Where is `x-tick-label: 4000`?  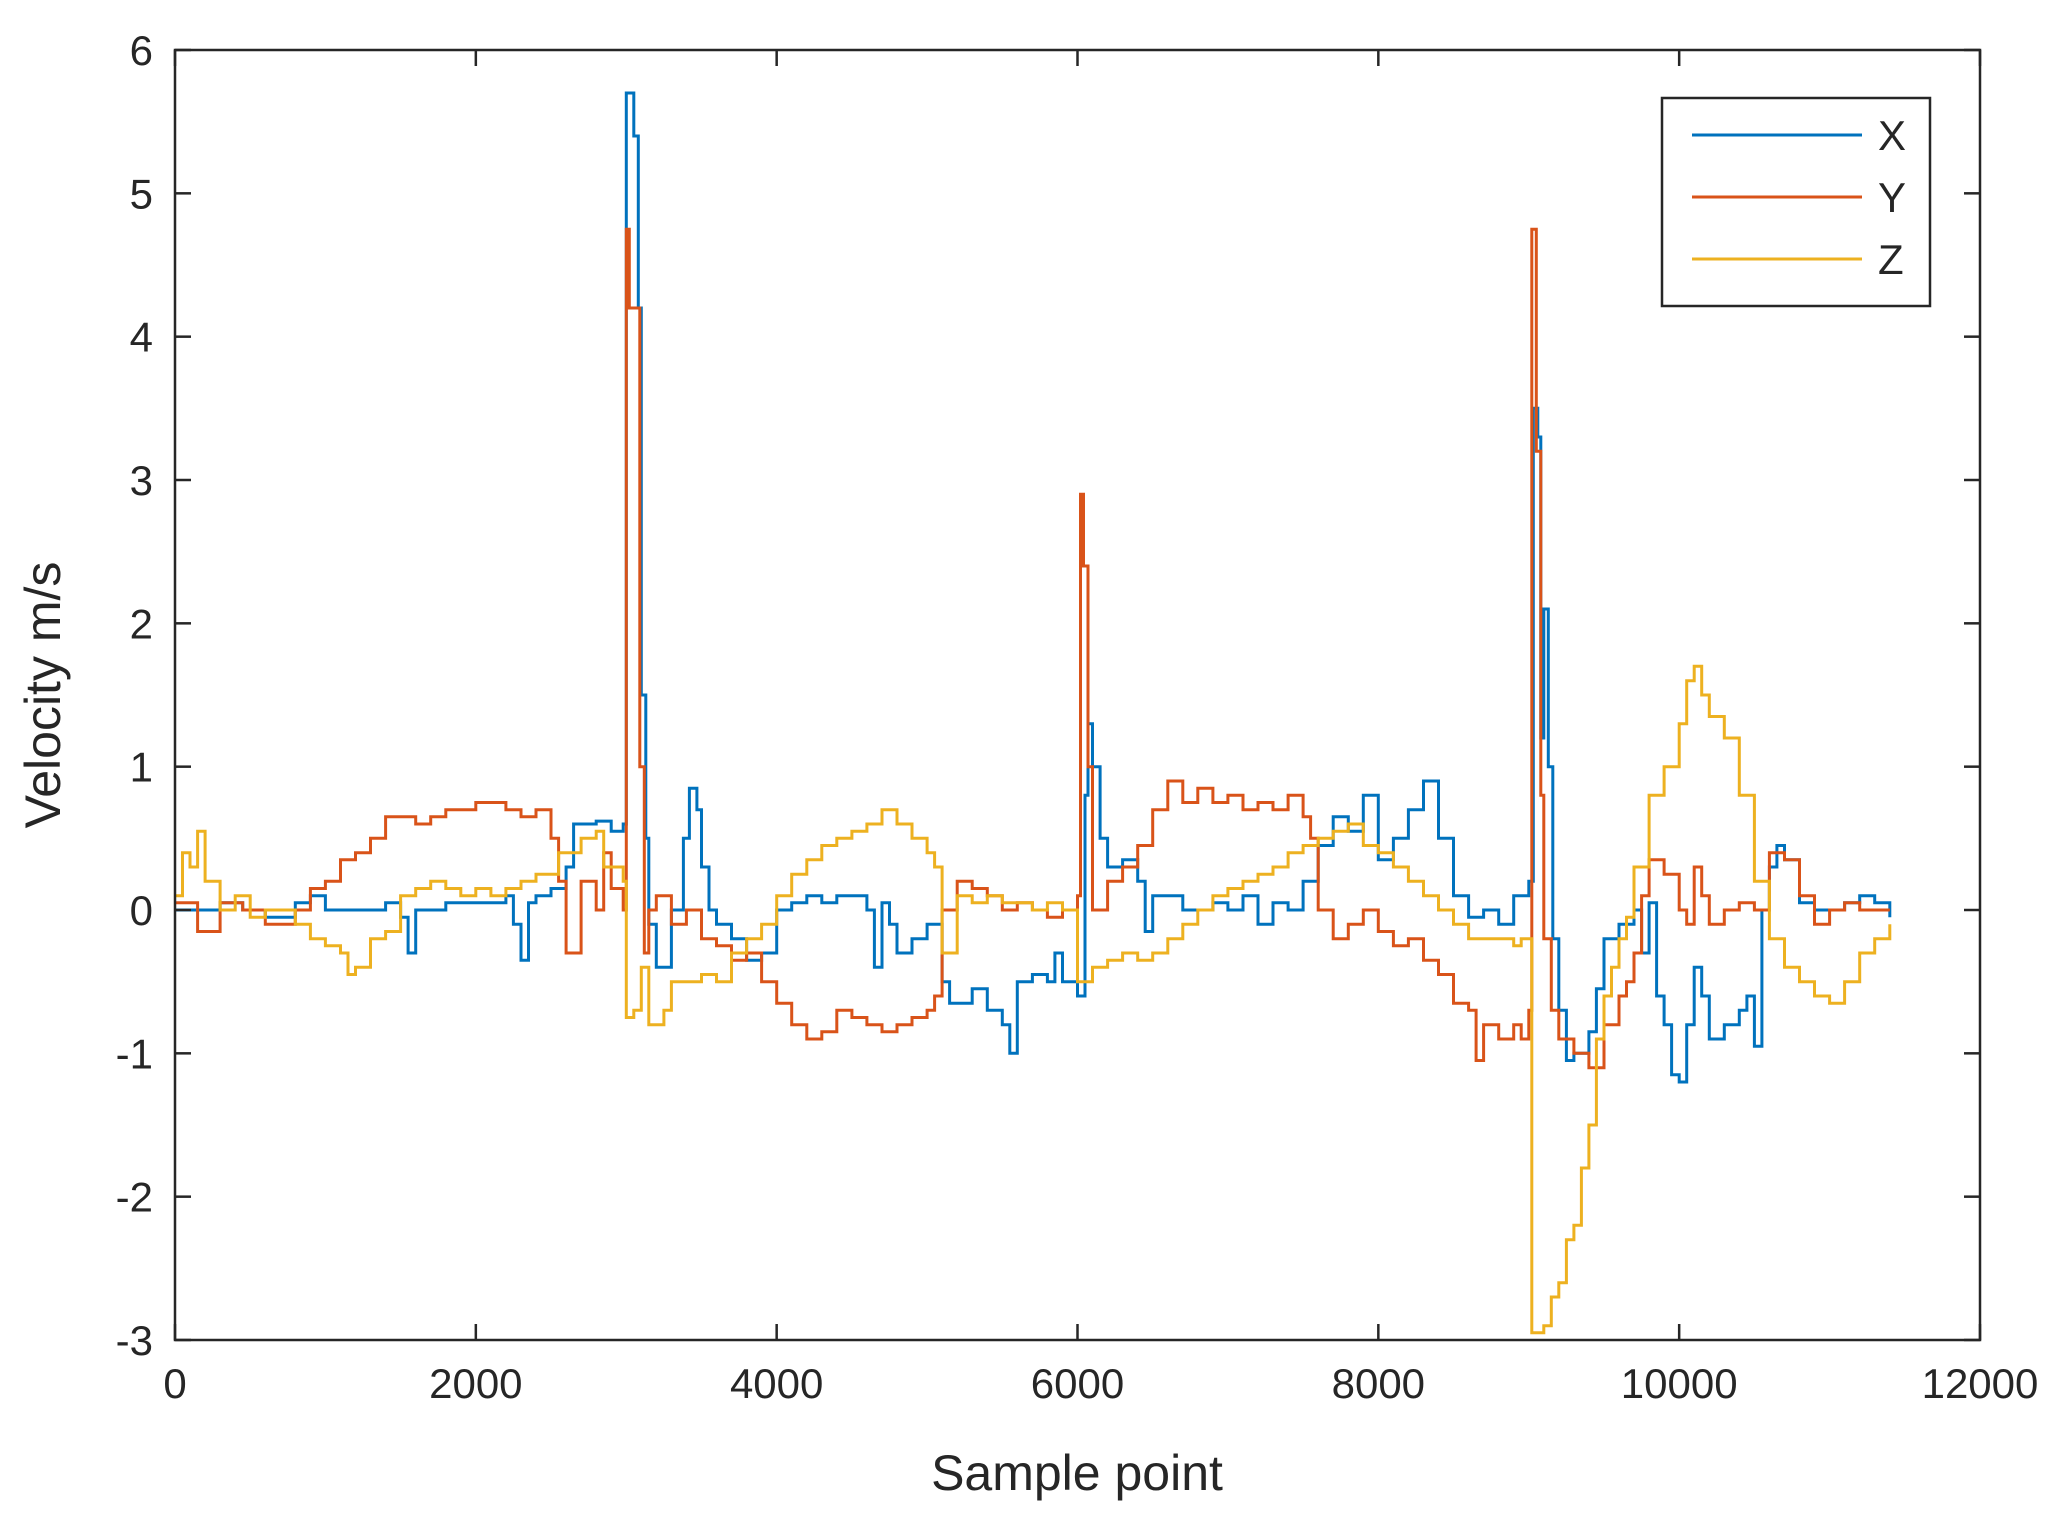
x-tick-label: 4000 is located at coordinates (776, 1383).